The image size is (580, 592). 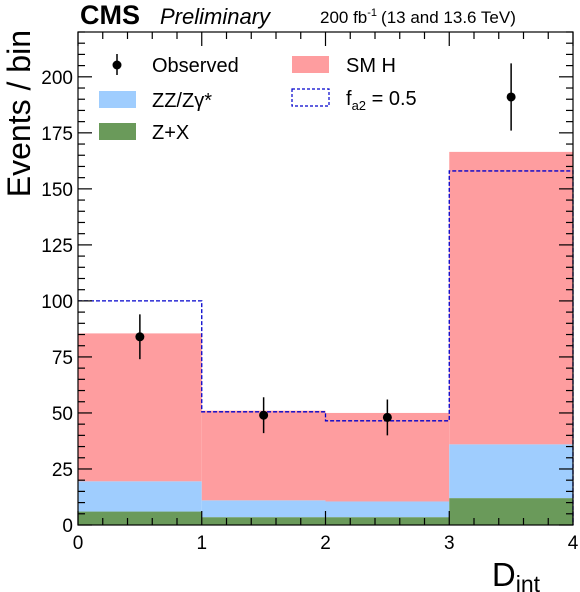 What do you see at coordinates (448, 17) in the screenshot?
I see `energy-label: (13 and 13.6 TeV)` at bounding box center [448, 17].